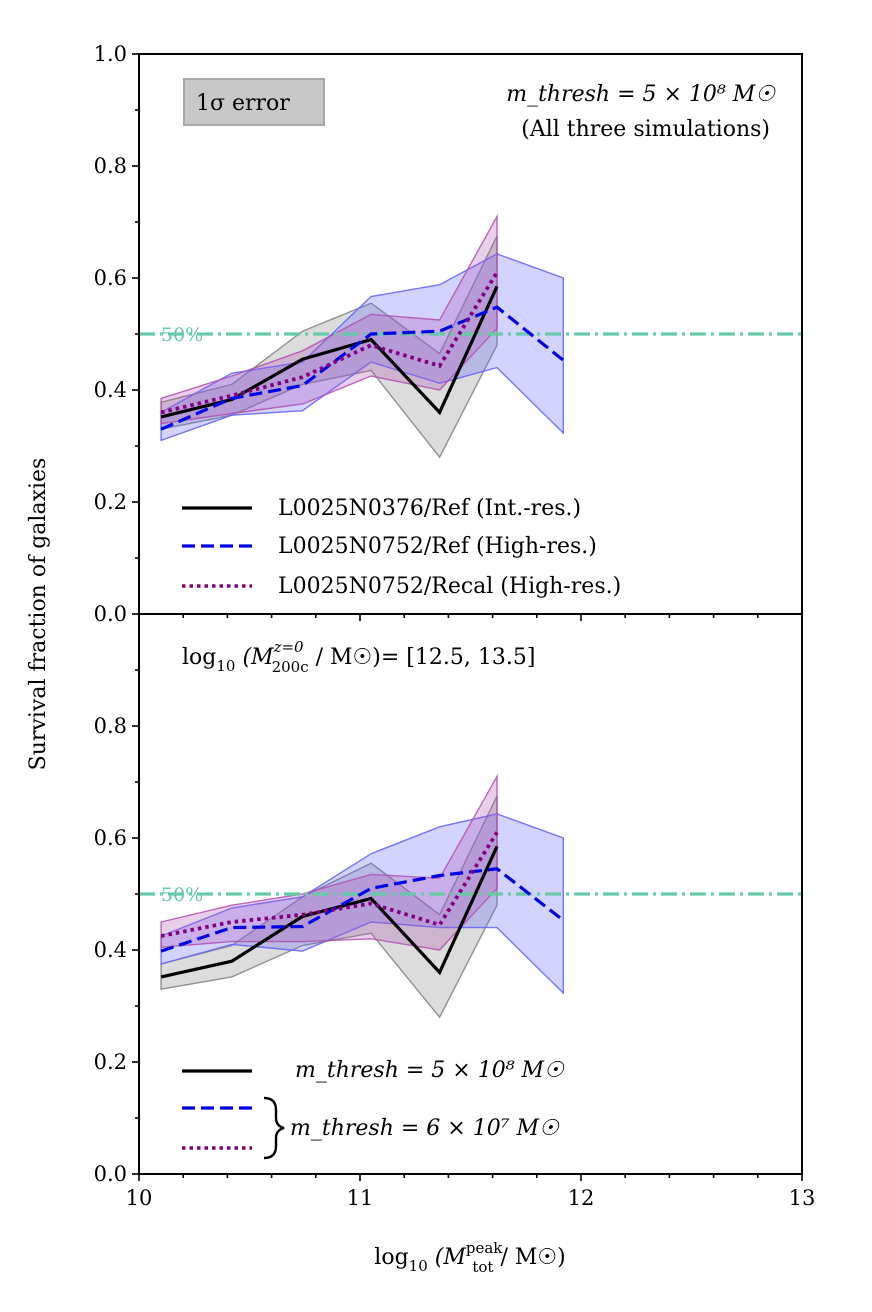 This screenshot has width=872, height=1312. I want to click on bottom-annotation-sub2: 200c, so click(290, 667).